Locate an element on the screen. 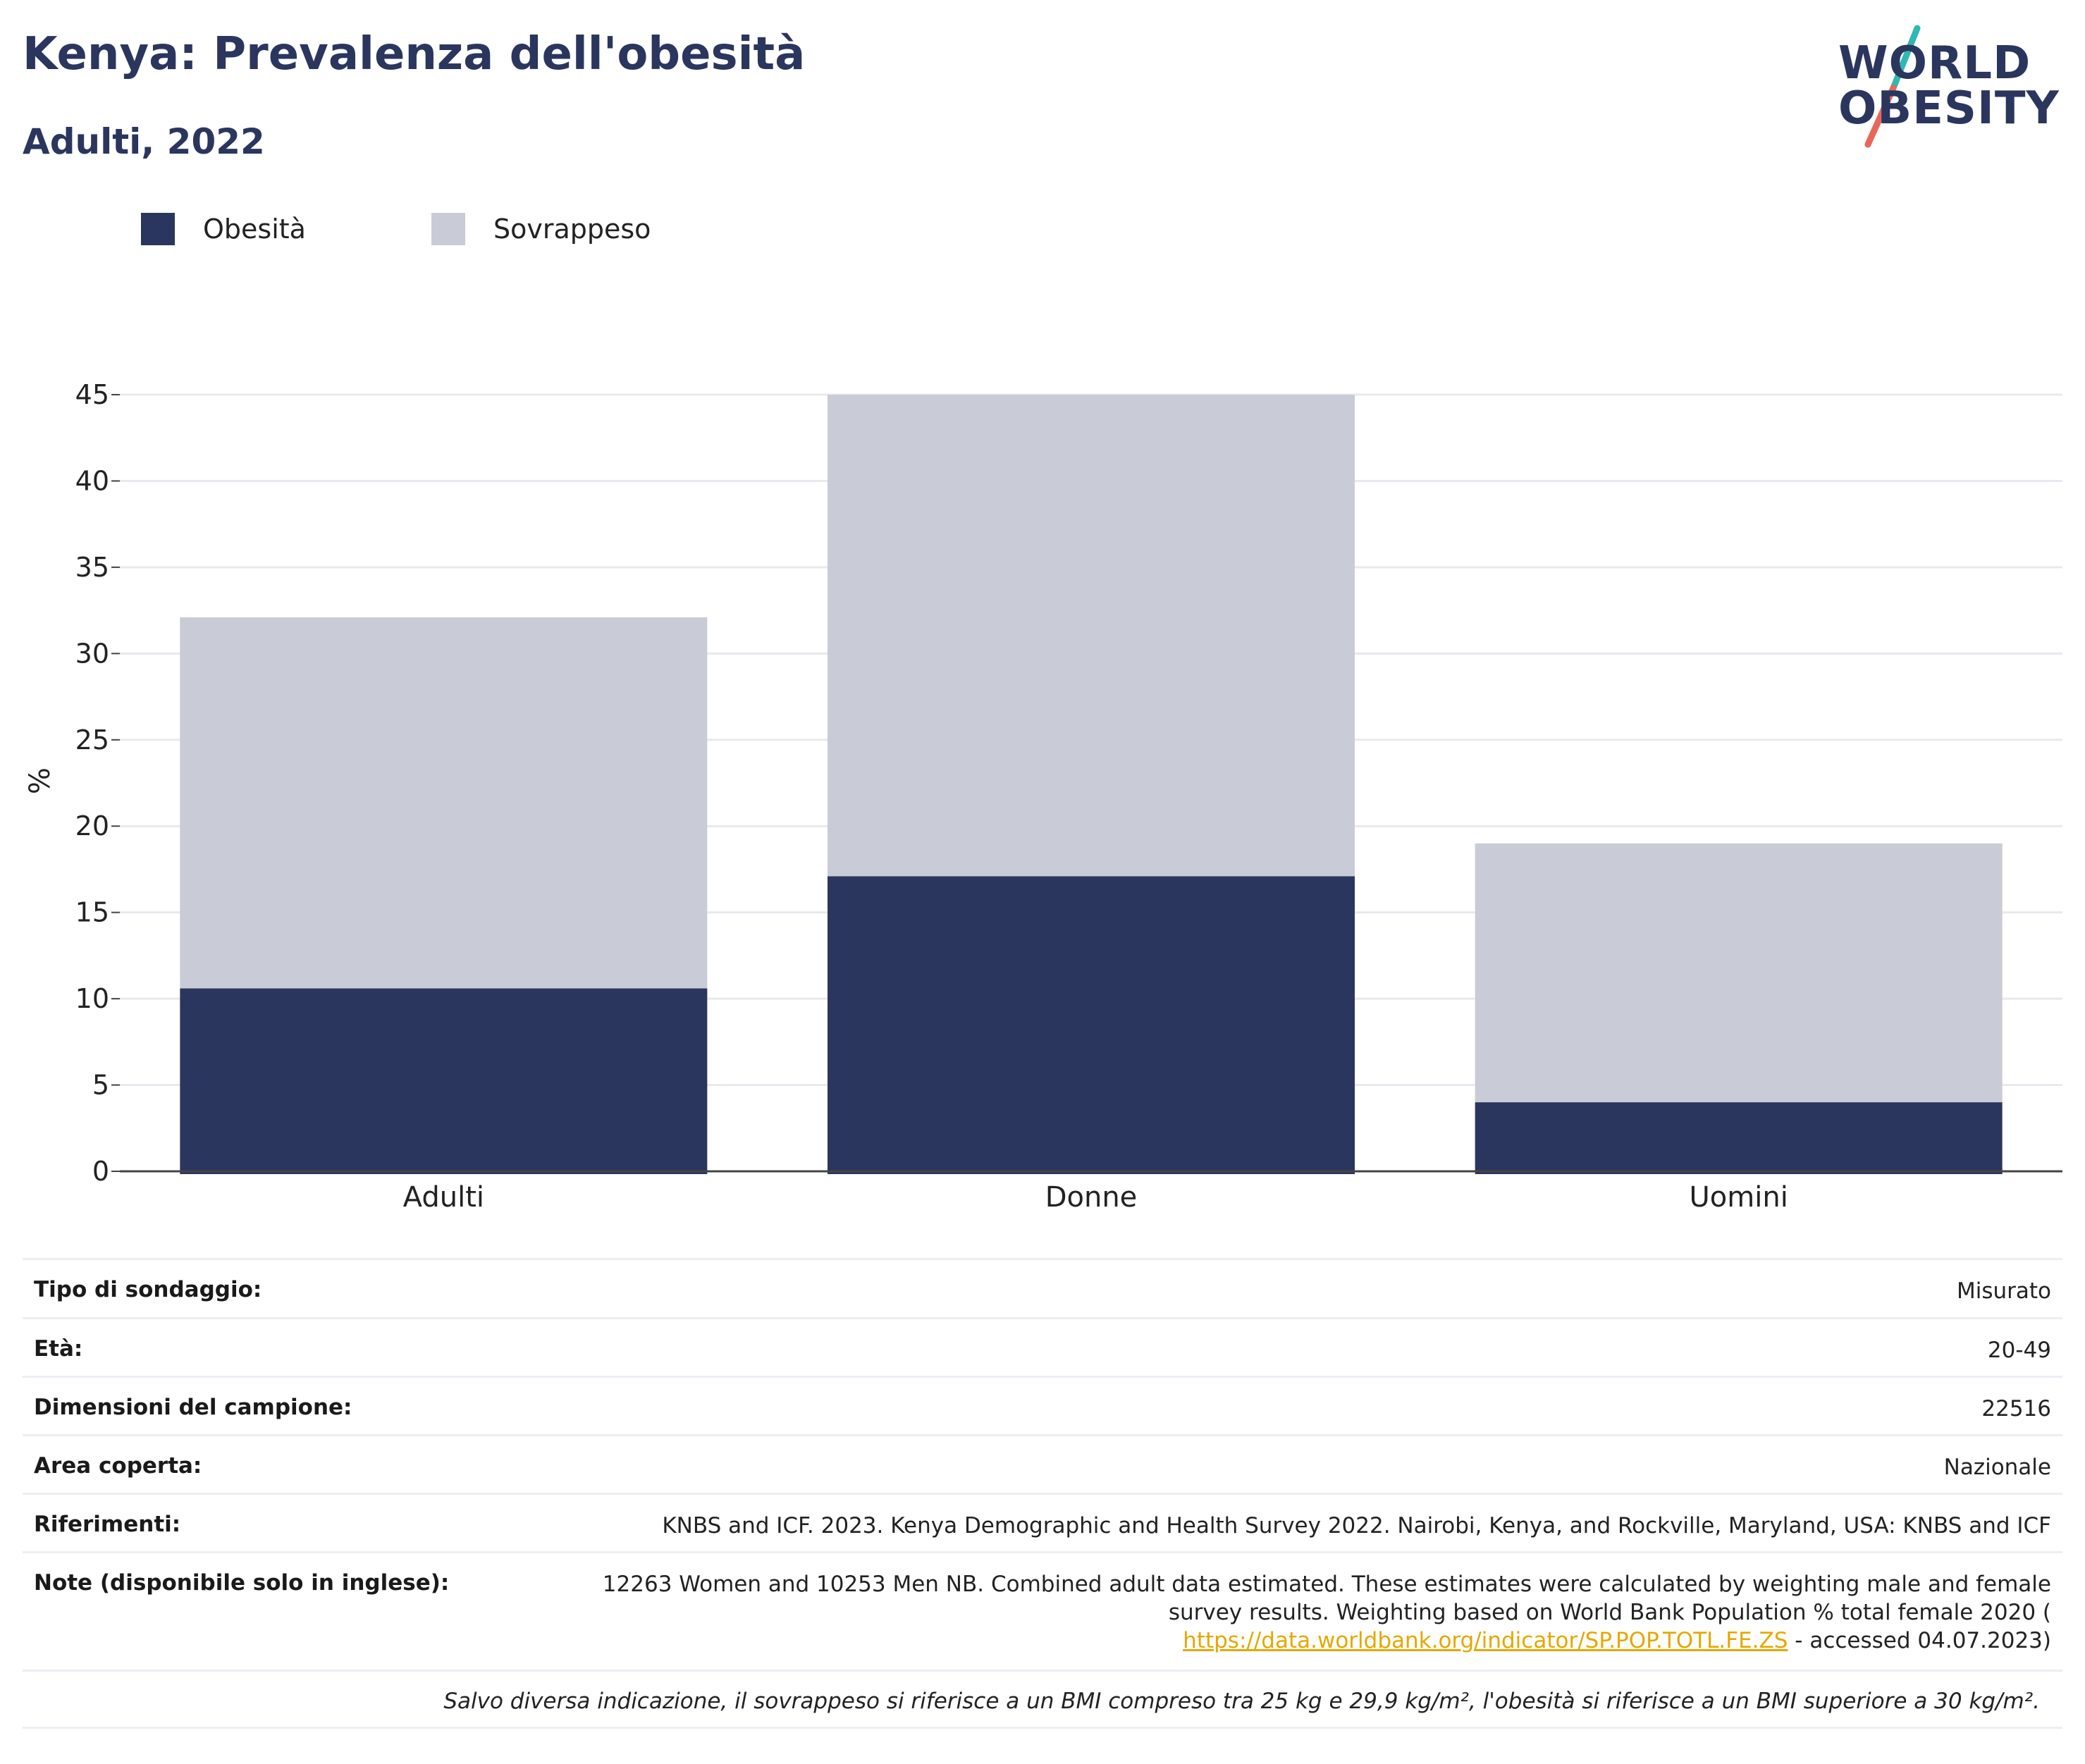 This screenshot has width=2085, height=1764. y-tick-label-10: 10 is located at coordinates (92, 998).